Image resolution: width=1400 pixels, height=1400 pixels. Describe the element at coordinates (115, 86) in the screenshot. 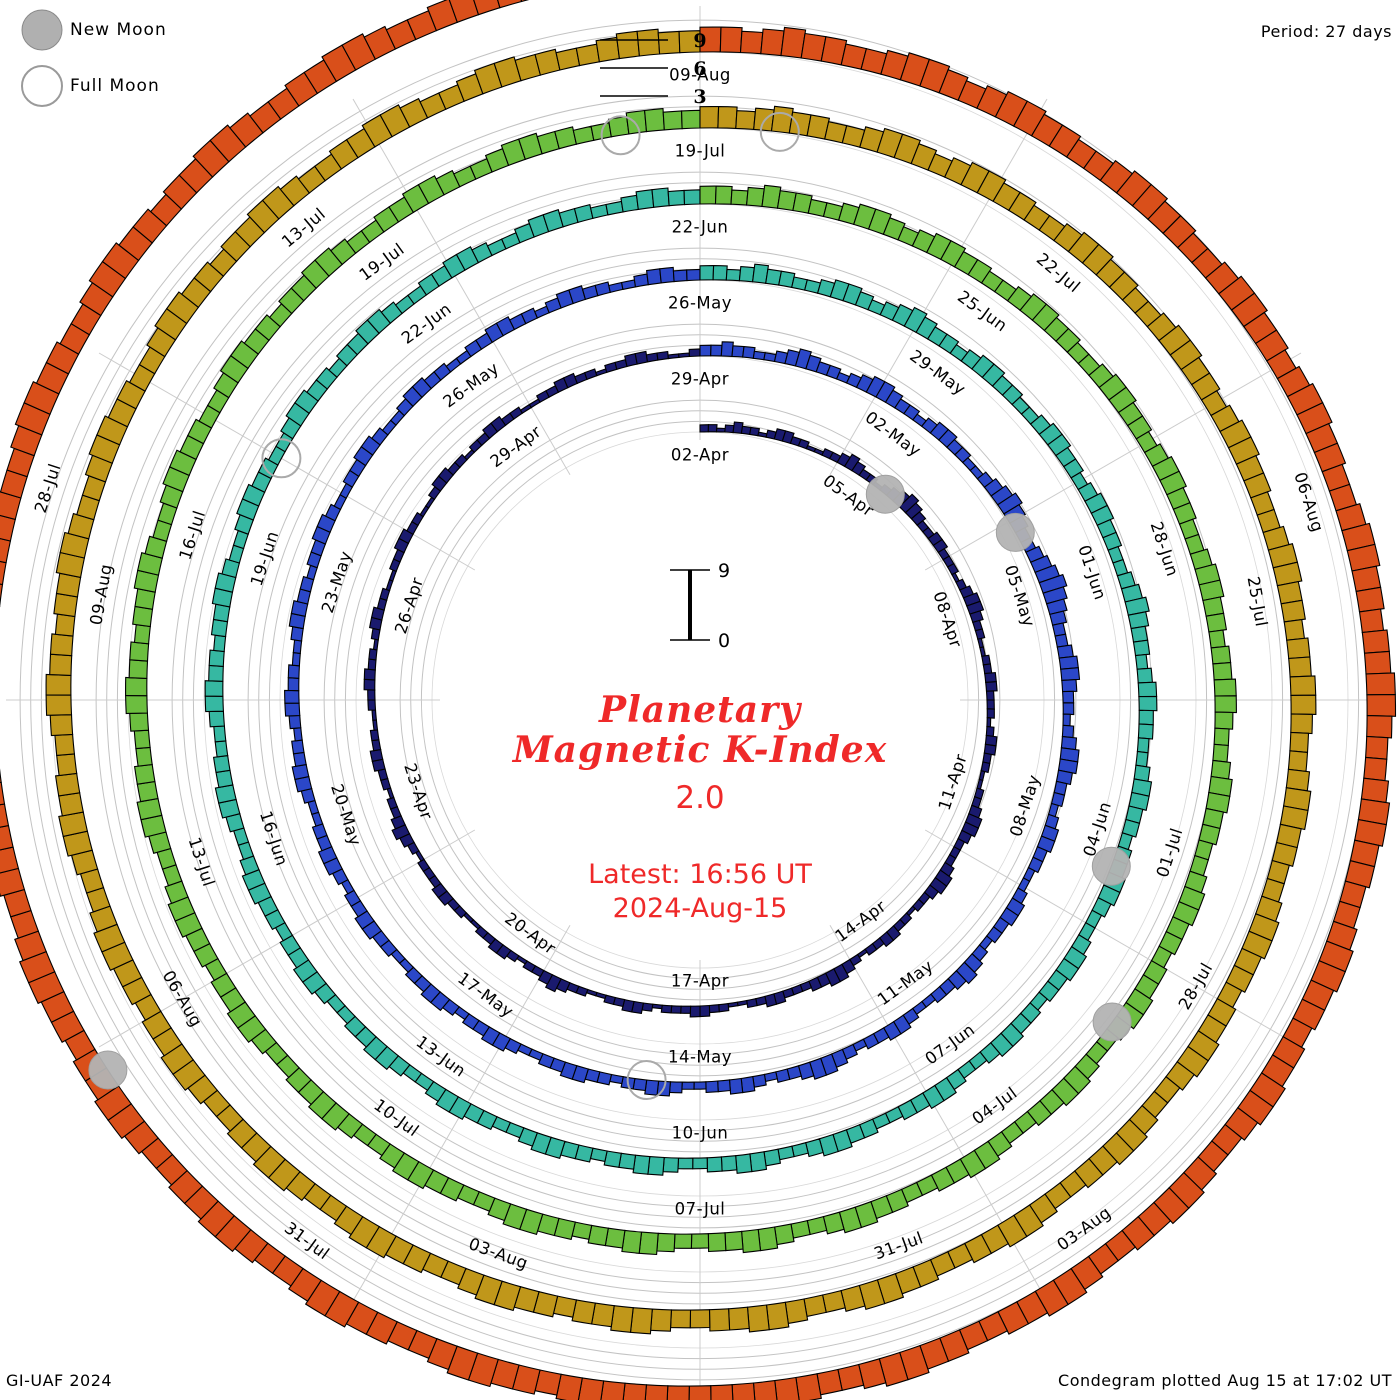

I see `legend-full-moon-label: Full Moon` at that location.